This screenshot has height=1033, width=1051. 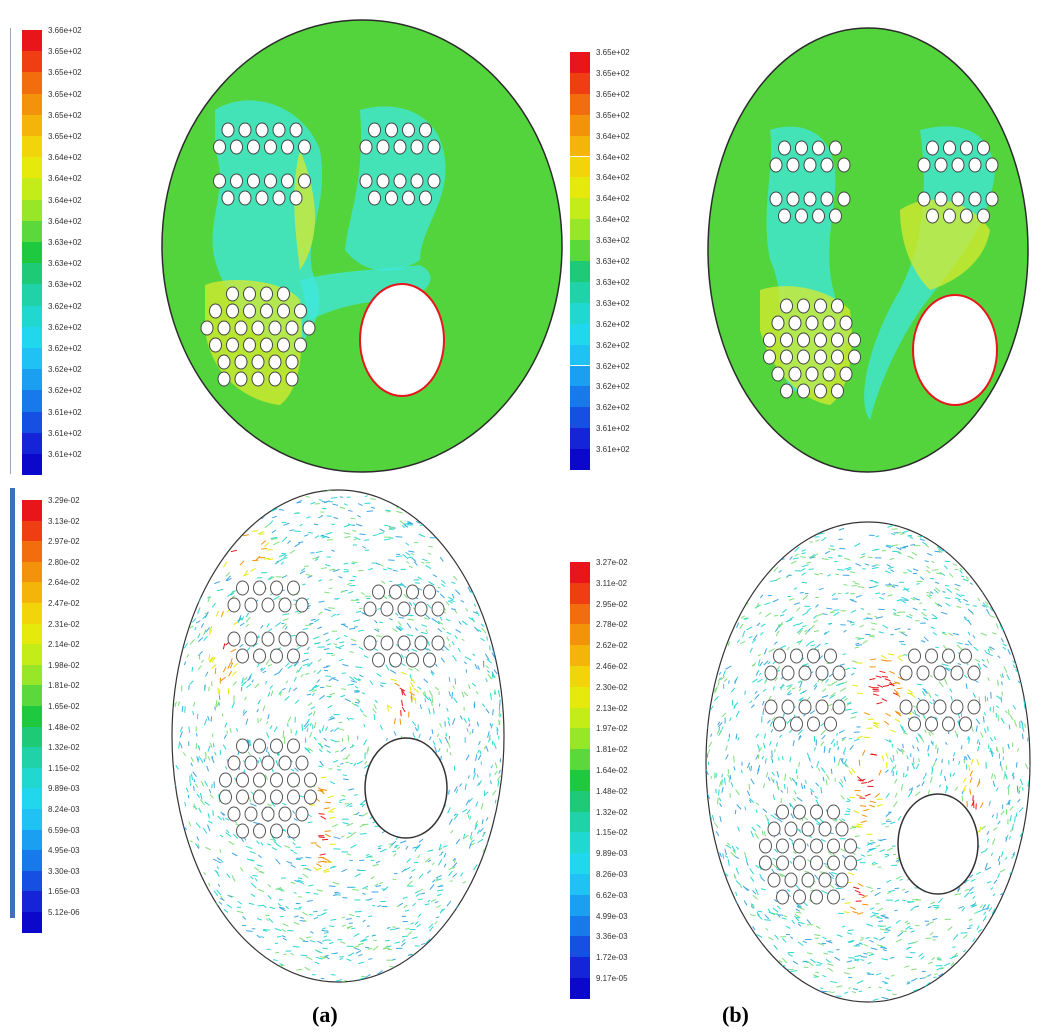 What do you see at coordinates (12, 703) in the screenshot?
I see `legend-frame-a-bottom` at bounding box center [12, 703].